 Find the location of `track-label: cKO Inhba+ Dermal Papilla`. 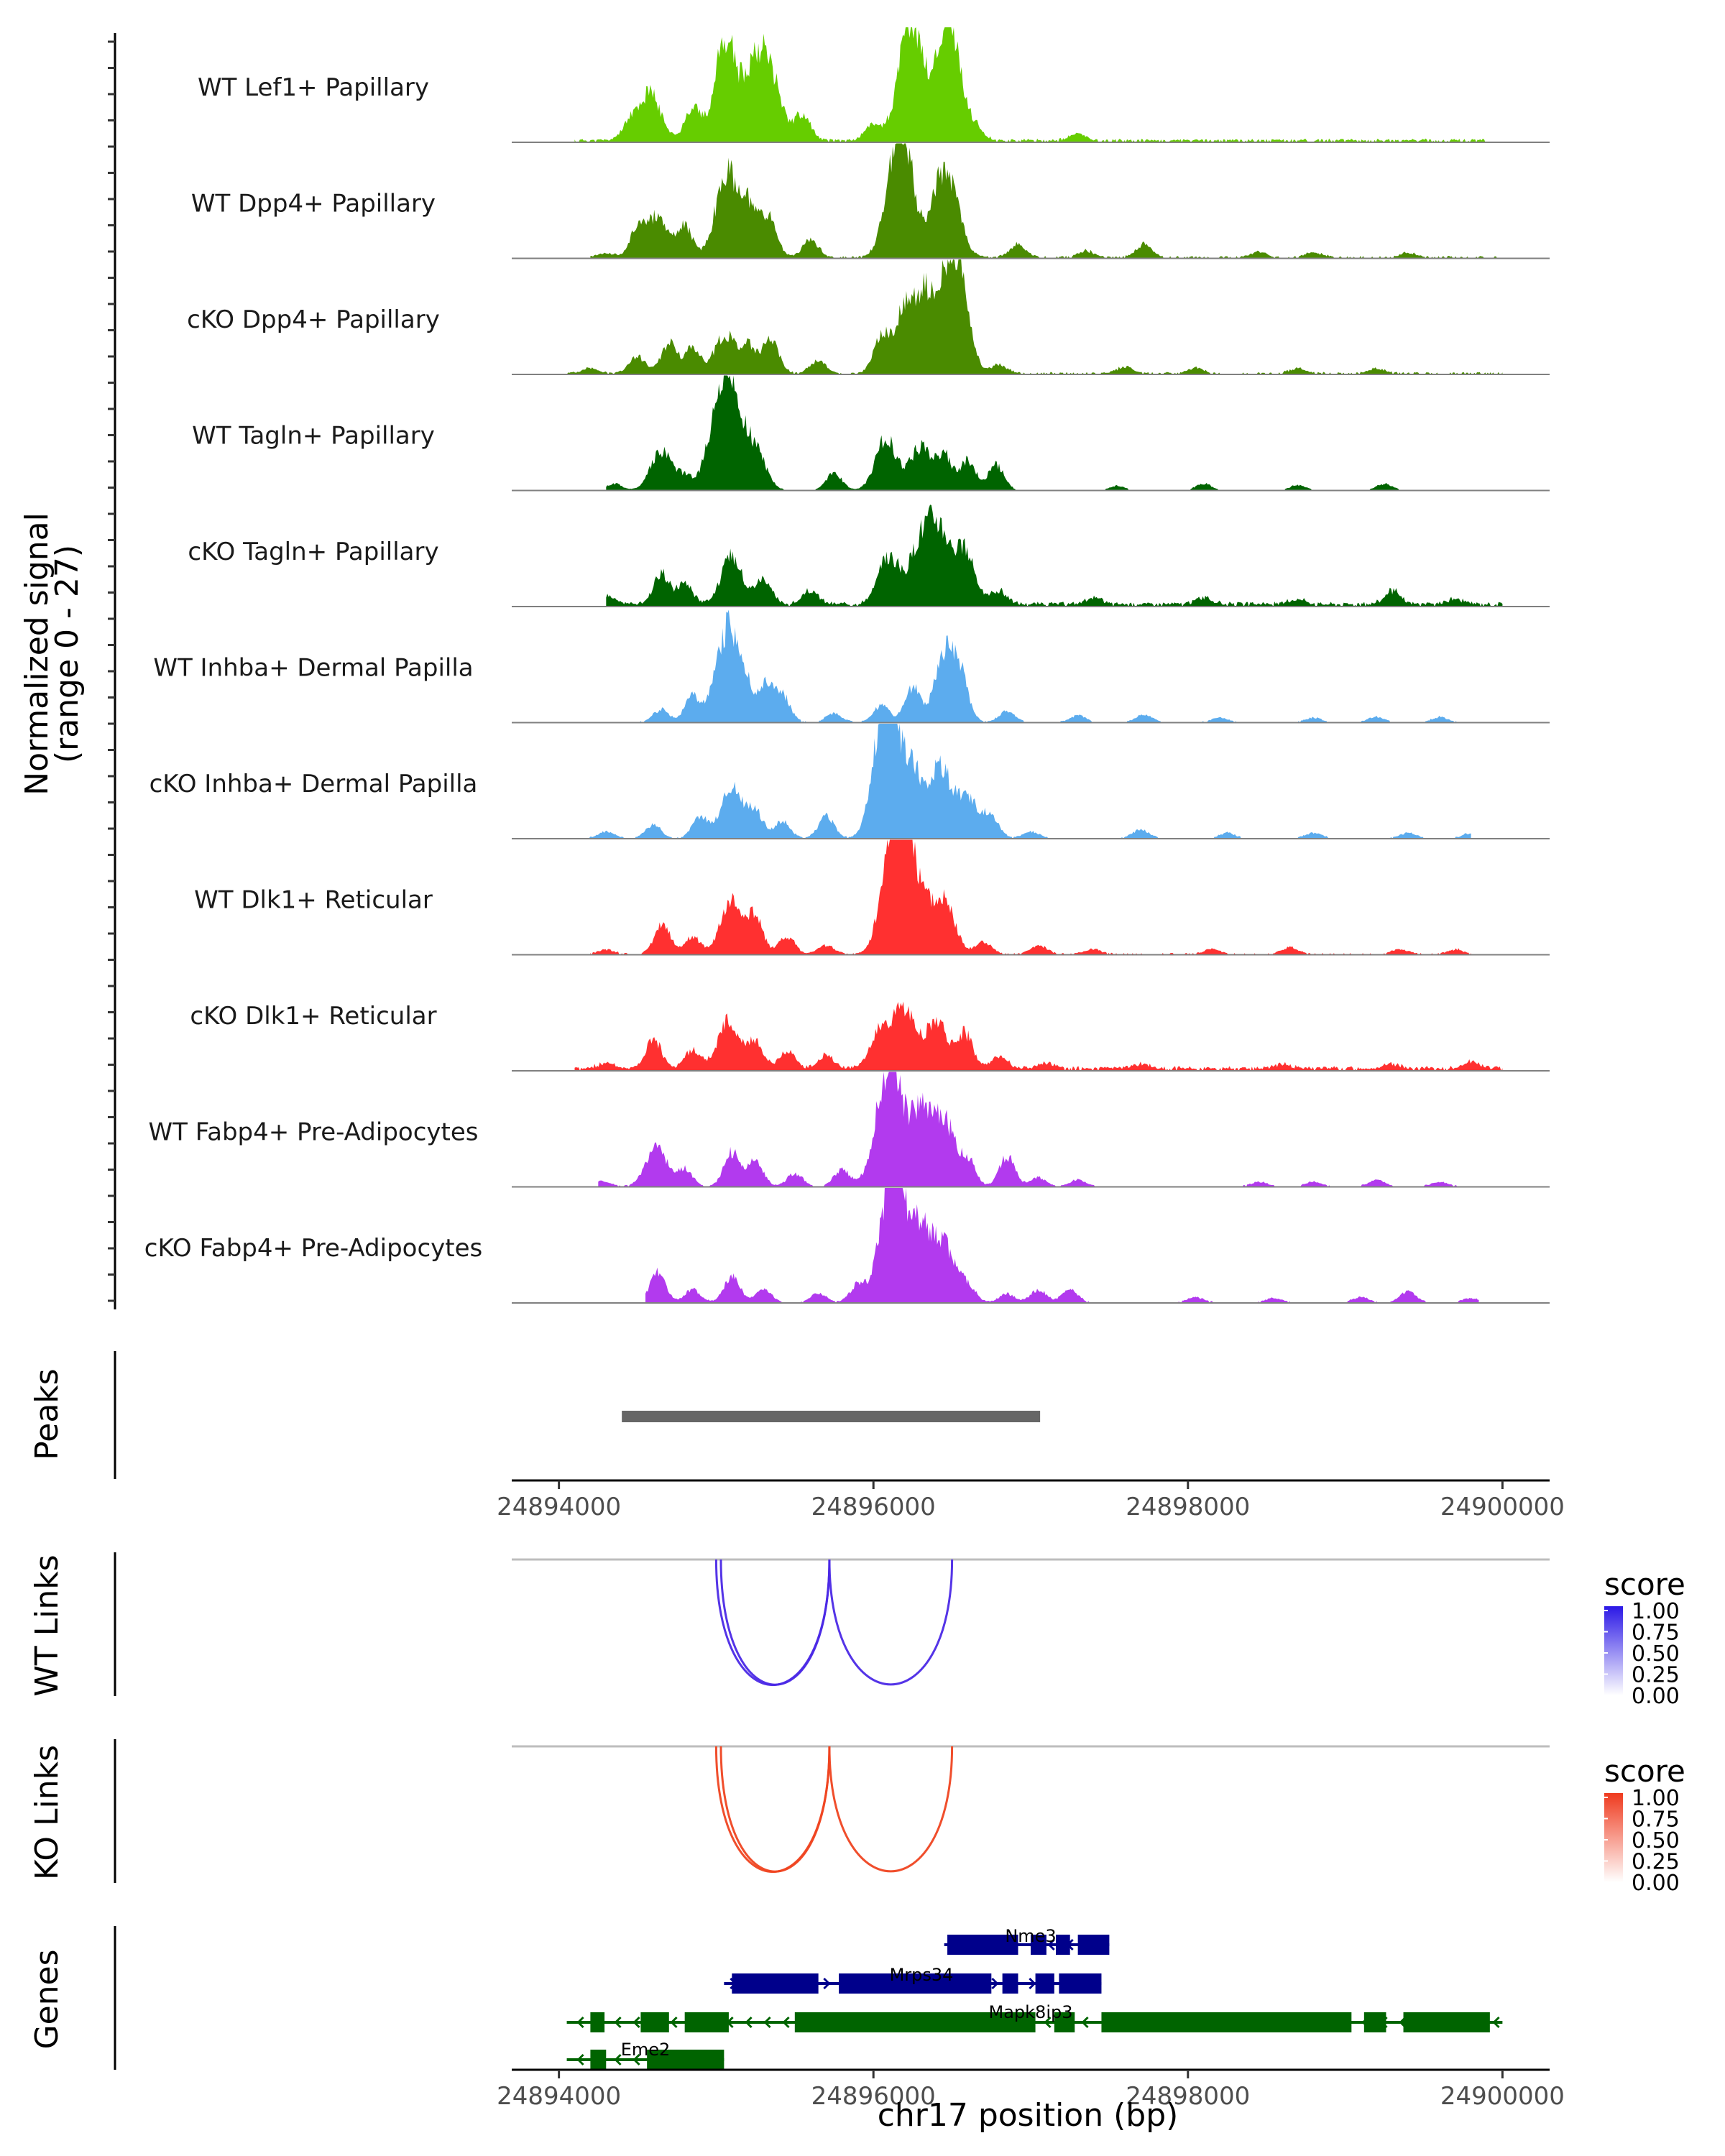

track-label: cKO Inhba+ Dermal Papilla is located at coordinates (314, 784).